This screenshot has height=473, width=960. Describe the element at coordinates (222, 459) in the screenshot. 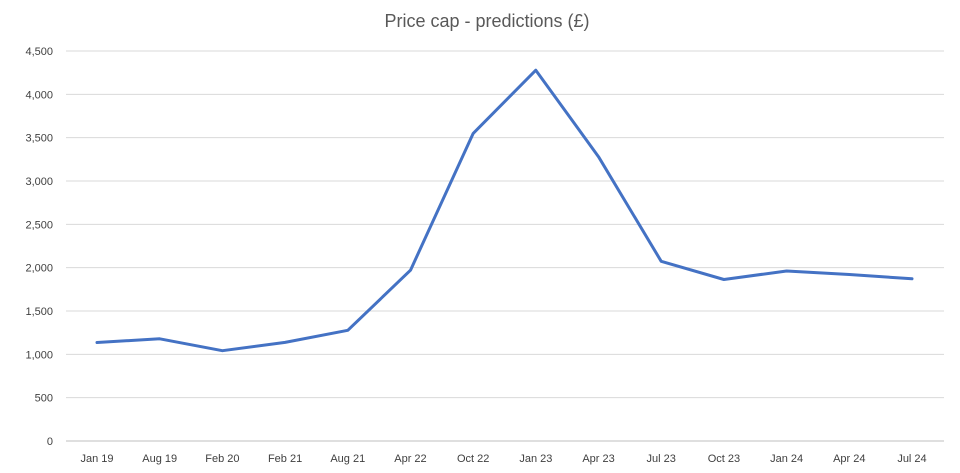

I see `x-tick-label: Feb 20` at that location.